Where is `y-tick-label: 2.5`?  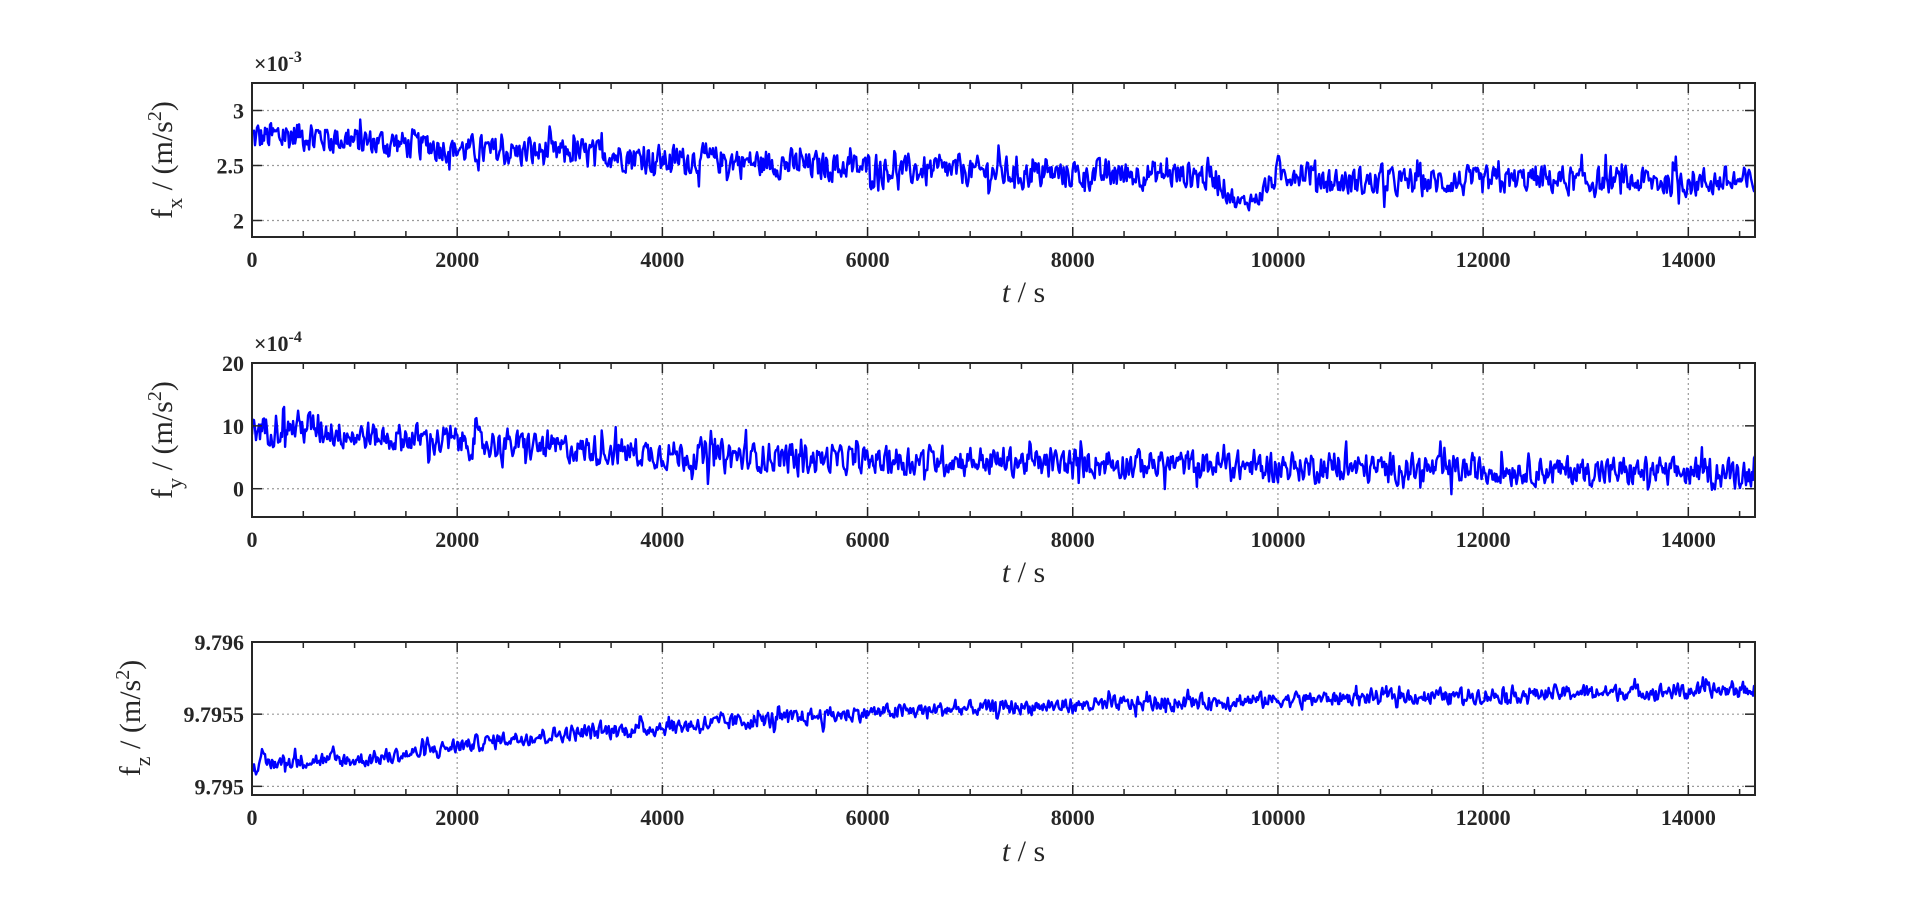
y-tick-label: 2.5 is located at coordinates (231, 166).